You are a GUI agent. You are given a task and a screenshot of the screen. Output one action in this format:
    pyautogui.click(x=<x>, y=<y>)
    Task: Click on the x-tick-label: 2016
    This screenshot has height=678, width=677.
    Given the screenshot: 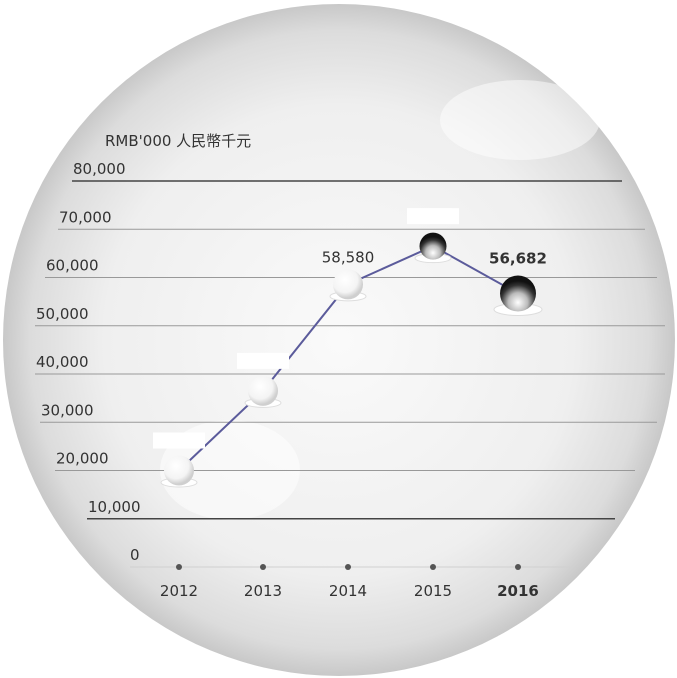 What is the action you would take?
    pyautogui.click(x=518, y=591)
    